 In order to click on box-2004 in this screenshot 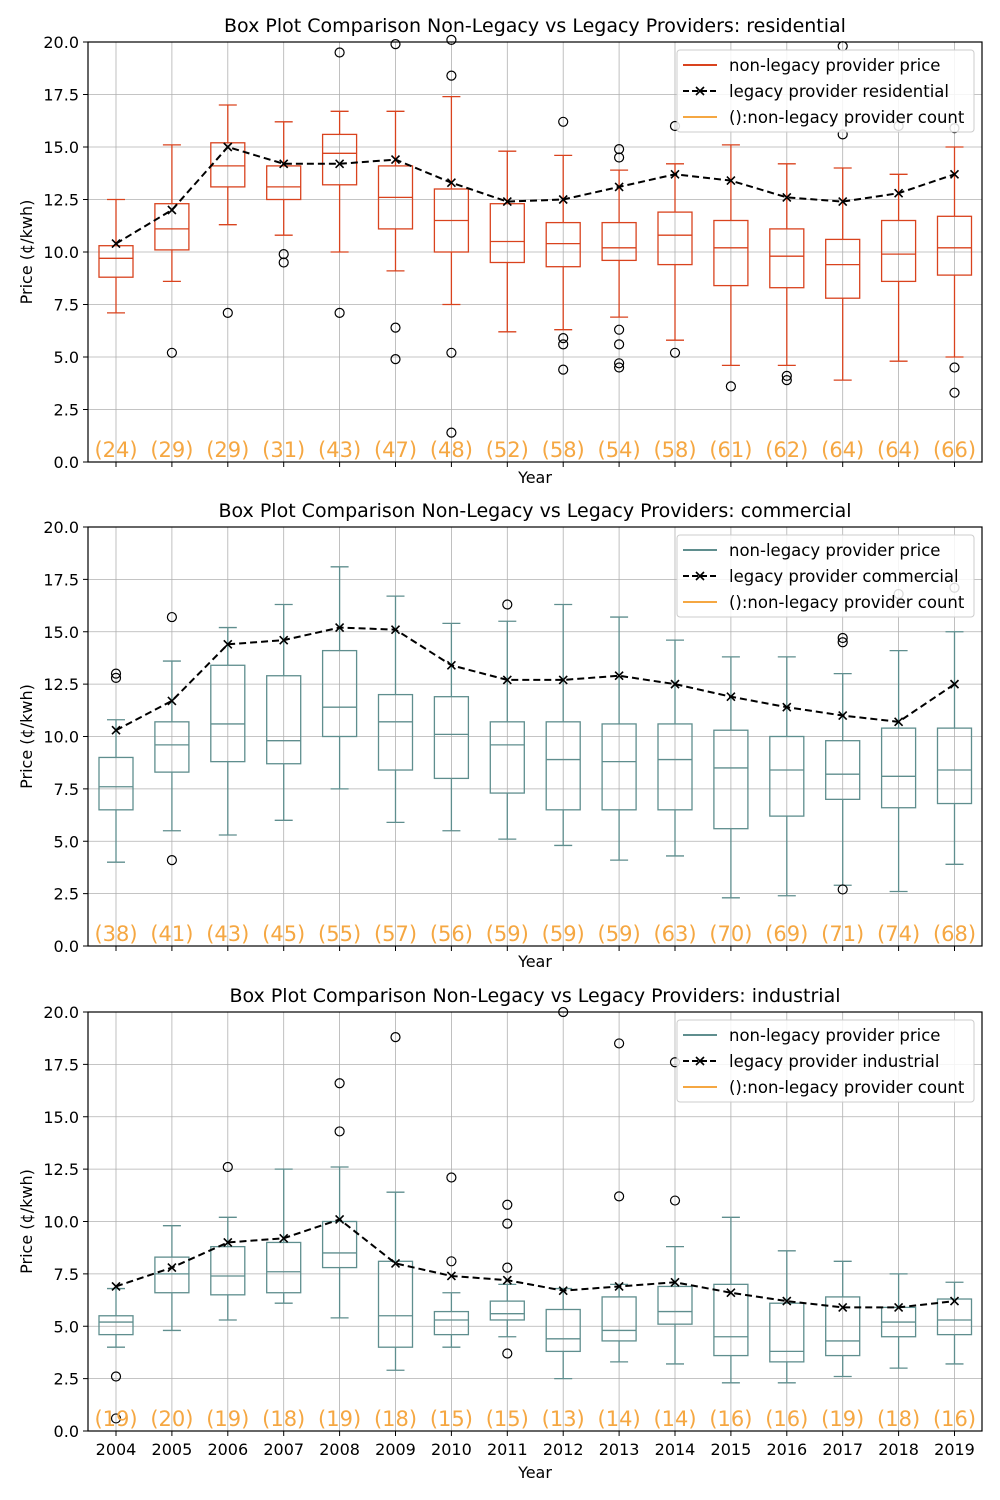, I will do `click(116, 1355)`.